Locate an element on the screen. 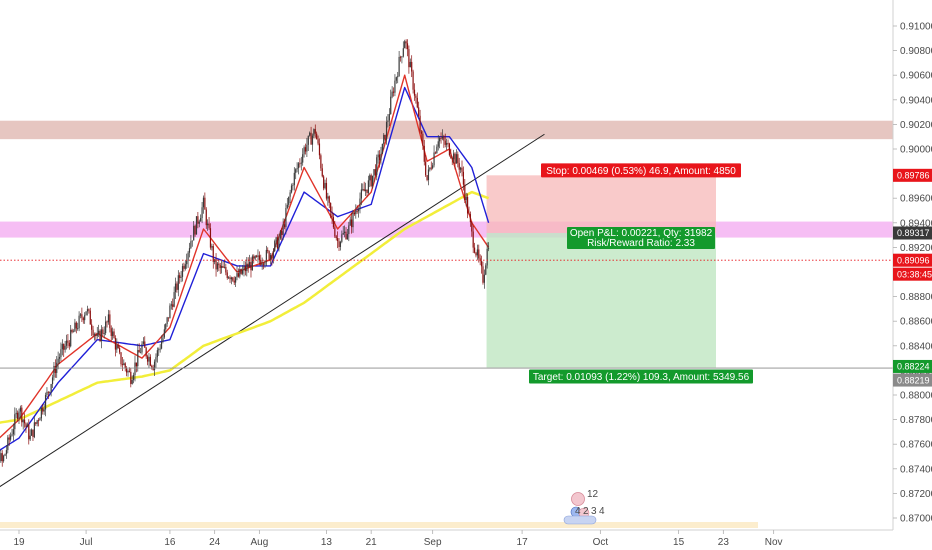 This screenshot has width=932, height=550. x-tick-label: 13 is located at coordinates (327, 542).